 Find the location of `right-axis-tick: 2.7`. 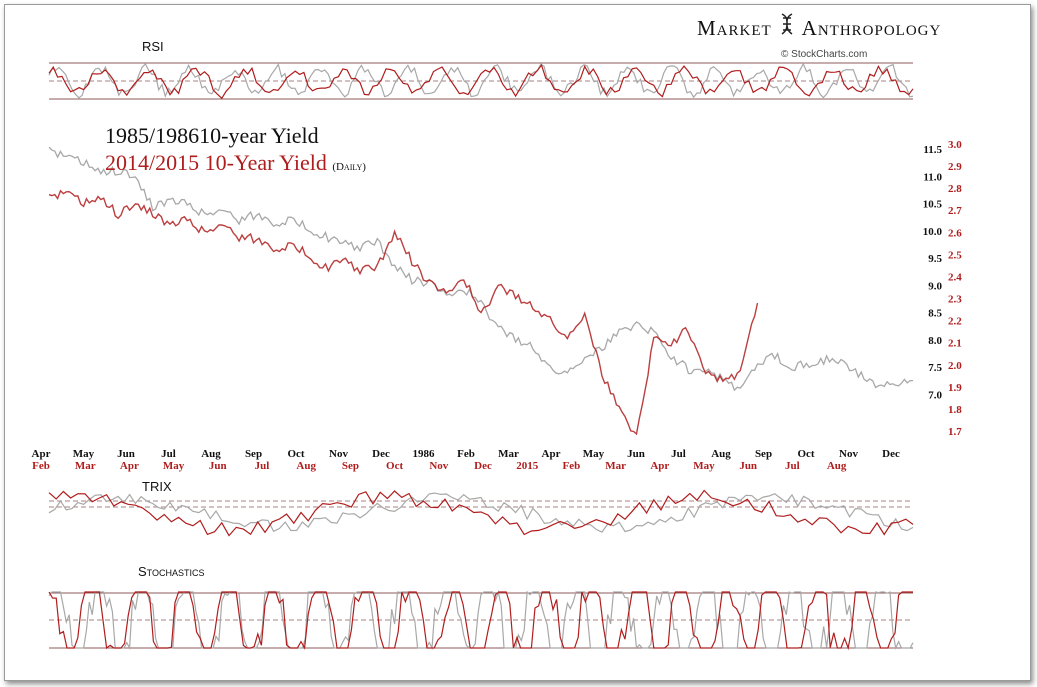

right-axis-tick: 2.7 is located at coordinates (955, 211).